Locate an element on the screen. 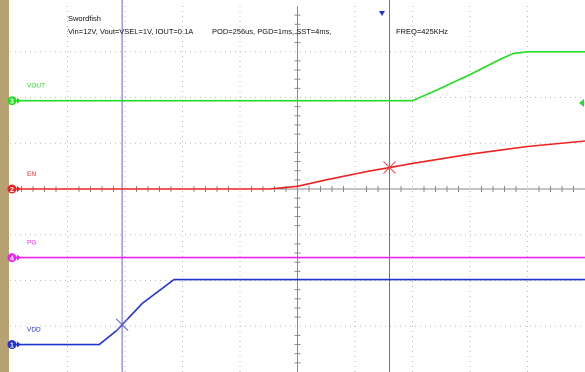 Image resolution: width=585 pixels, height=372 pixels. test-conditions: Vin=12V, Vout=VSEL=1V, IOUT=0.1A is located at coordinates (130, 31).